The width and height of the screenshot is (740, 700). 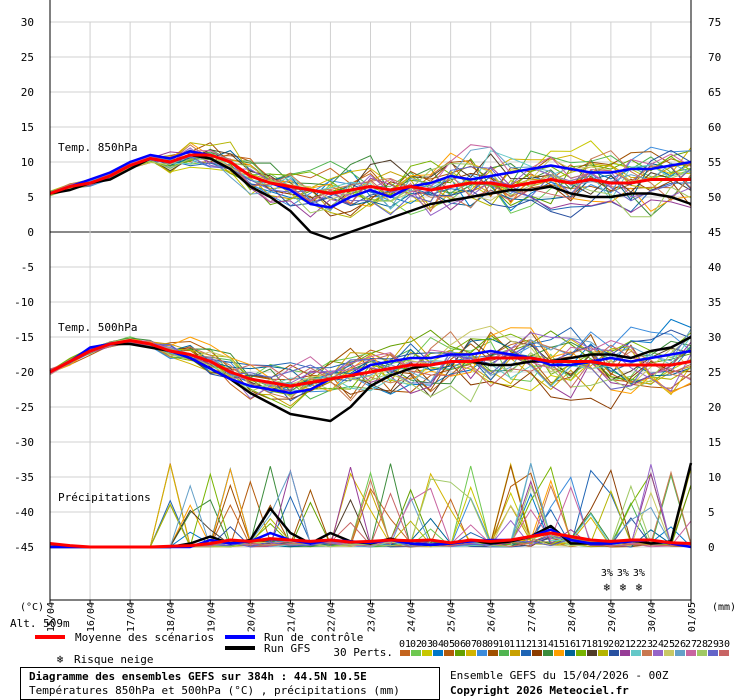 What do you see at coordinates (438, 644) in the screenshot?
I see `perturbation-code: 04` at bounding box center [438, 644].